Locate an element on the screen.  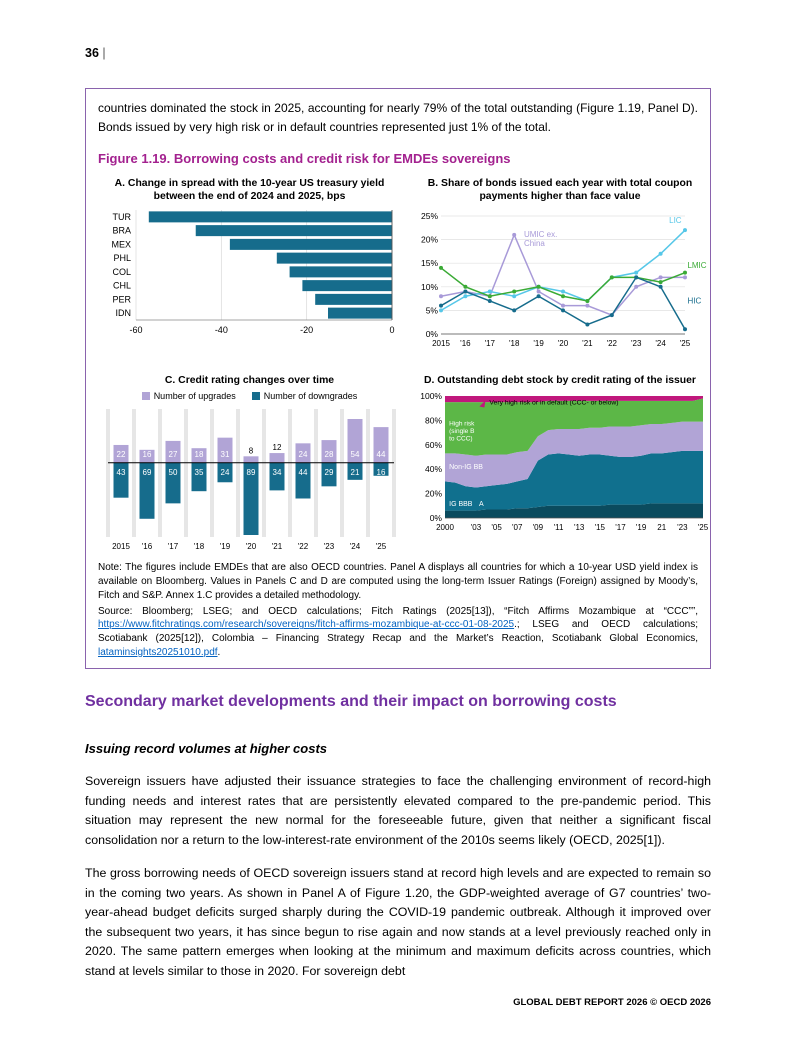
page-footer: GLOBAL DEBT REPORT 2026 © OECD 2026 is located at coordinates (612, 1002).